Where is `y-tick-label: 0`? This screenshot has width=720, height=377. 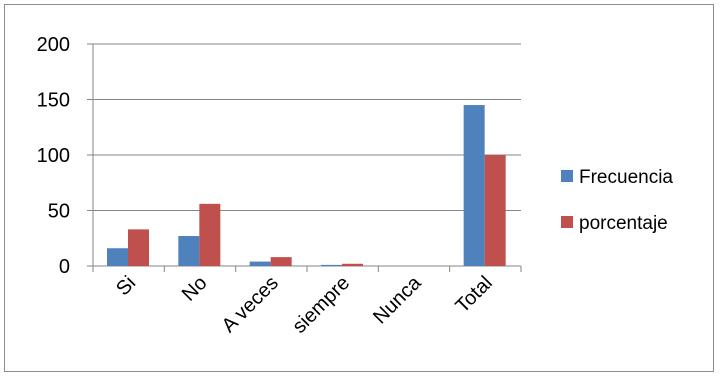
y-tick-label: 0 is located at coordinates (64, 267).